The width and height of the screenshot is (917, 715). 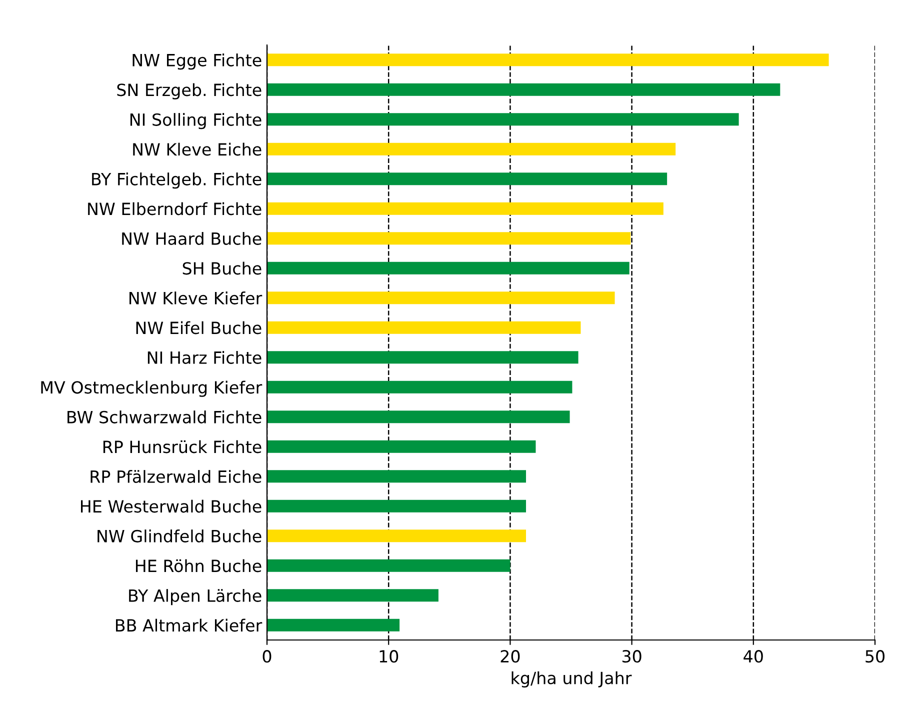 I want to click on y-tick-label: MV Ostmecklenburg Kiefer, so click(x=151, y=388).